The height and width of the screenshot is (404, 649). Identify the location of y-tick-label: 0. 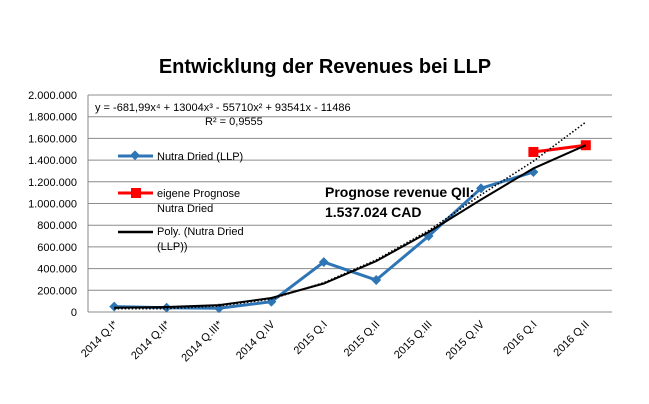
(74, 313).